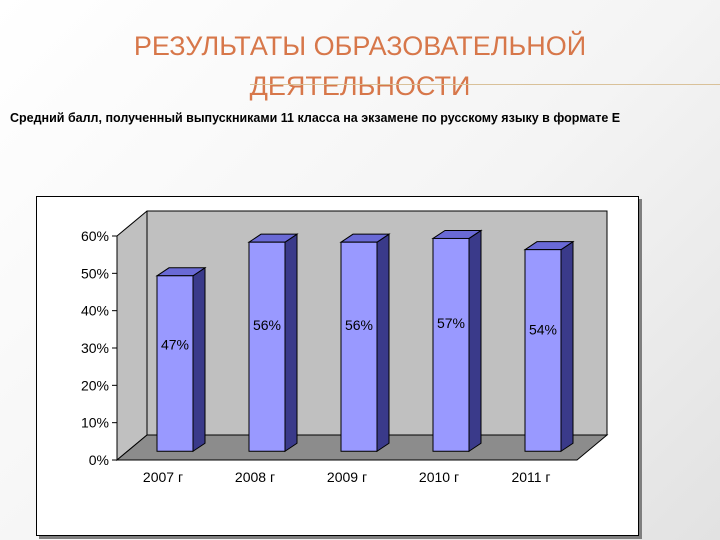  Describe the element at coordinates (451, 323) in the screenshot. I see `bar-value-label: 57%` at that location.